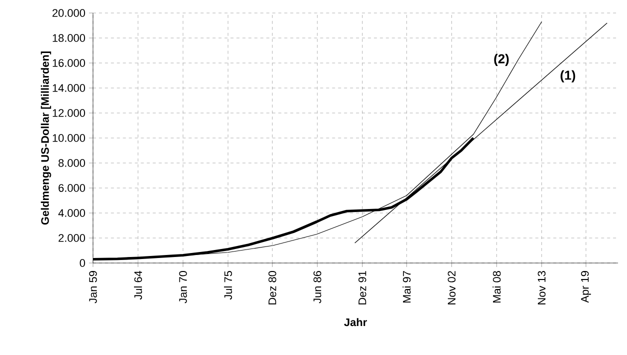 Image resolution: width=627 pixels, height=355 pixels. What do you see at coordinates (72, 163) in the screenshot?
I see `y-tick-label: 8.000` at bounding box center [72, 163].